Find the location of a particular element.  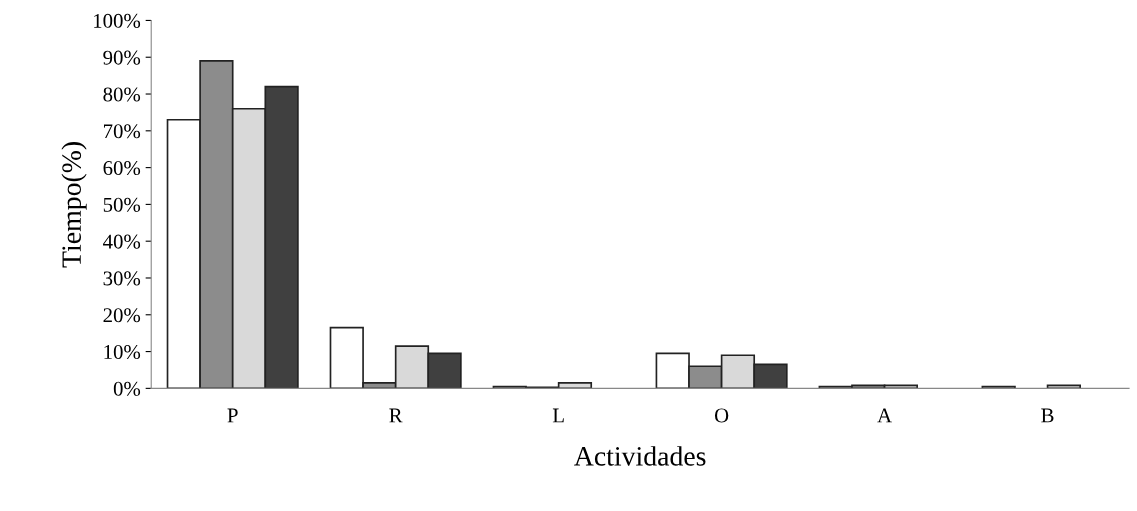

y-tick-label: 80% is located at coordinates (122, 94).